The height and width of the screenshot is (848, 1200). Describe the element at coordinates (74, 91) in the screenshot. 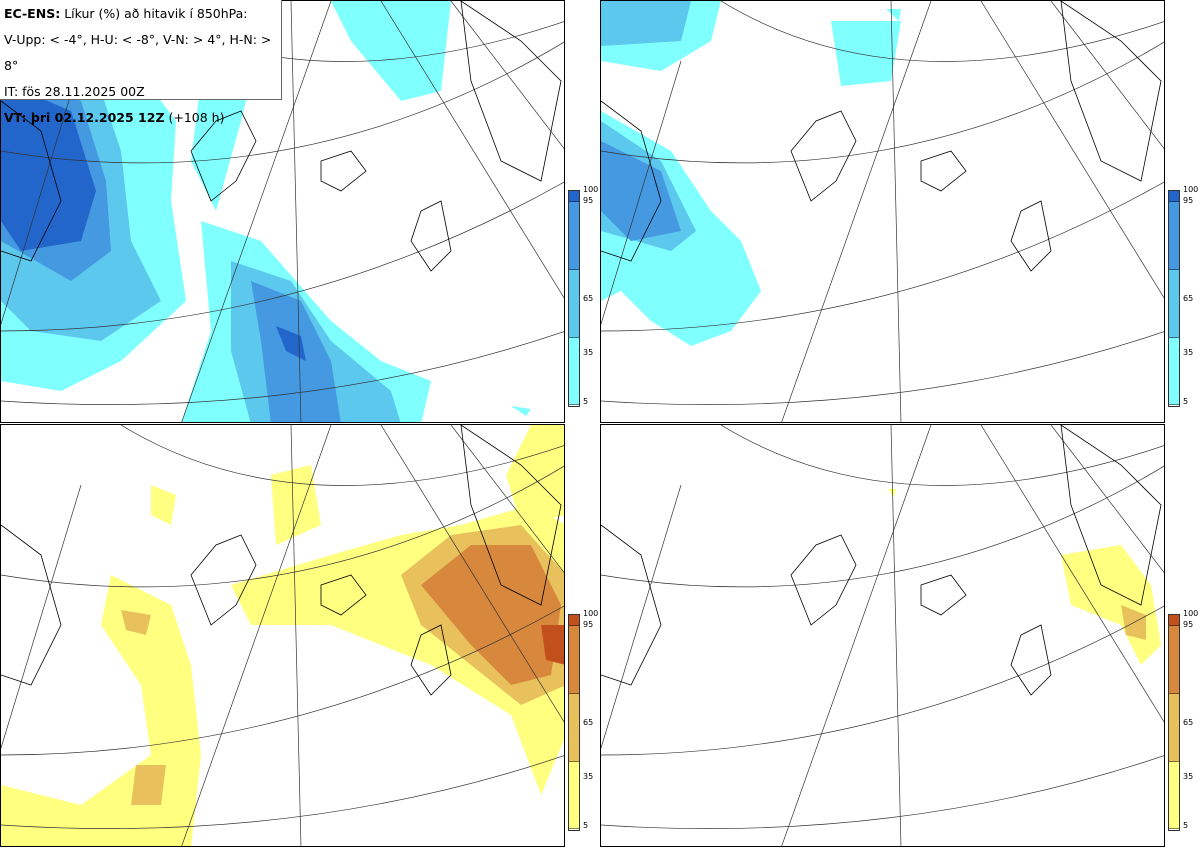

I see `legend-init-time: IT: fös 28.11.2025 00Z` at that location.